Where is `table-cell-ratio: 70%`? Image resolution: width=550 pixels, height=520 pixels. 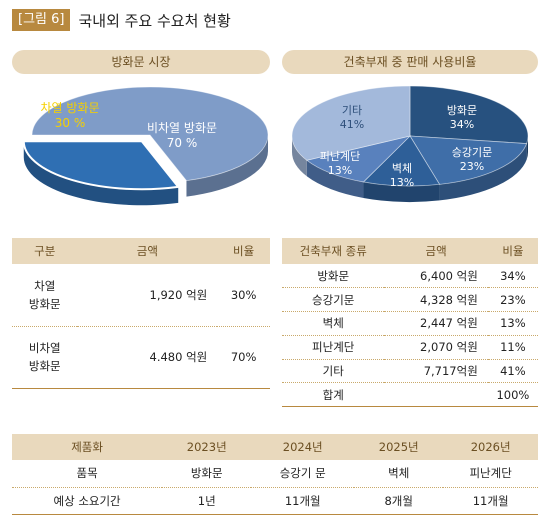
table-cell-ratio: 70% is located at coordinates (243, 357).